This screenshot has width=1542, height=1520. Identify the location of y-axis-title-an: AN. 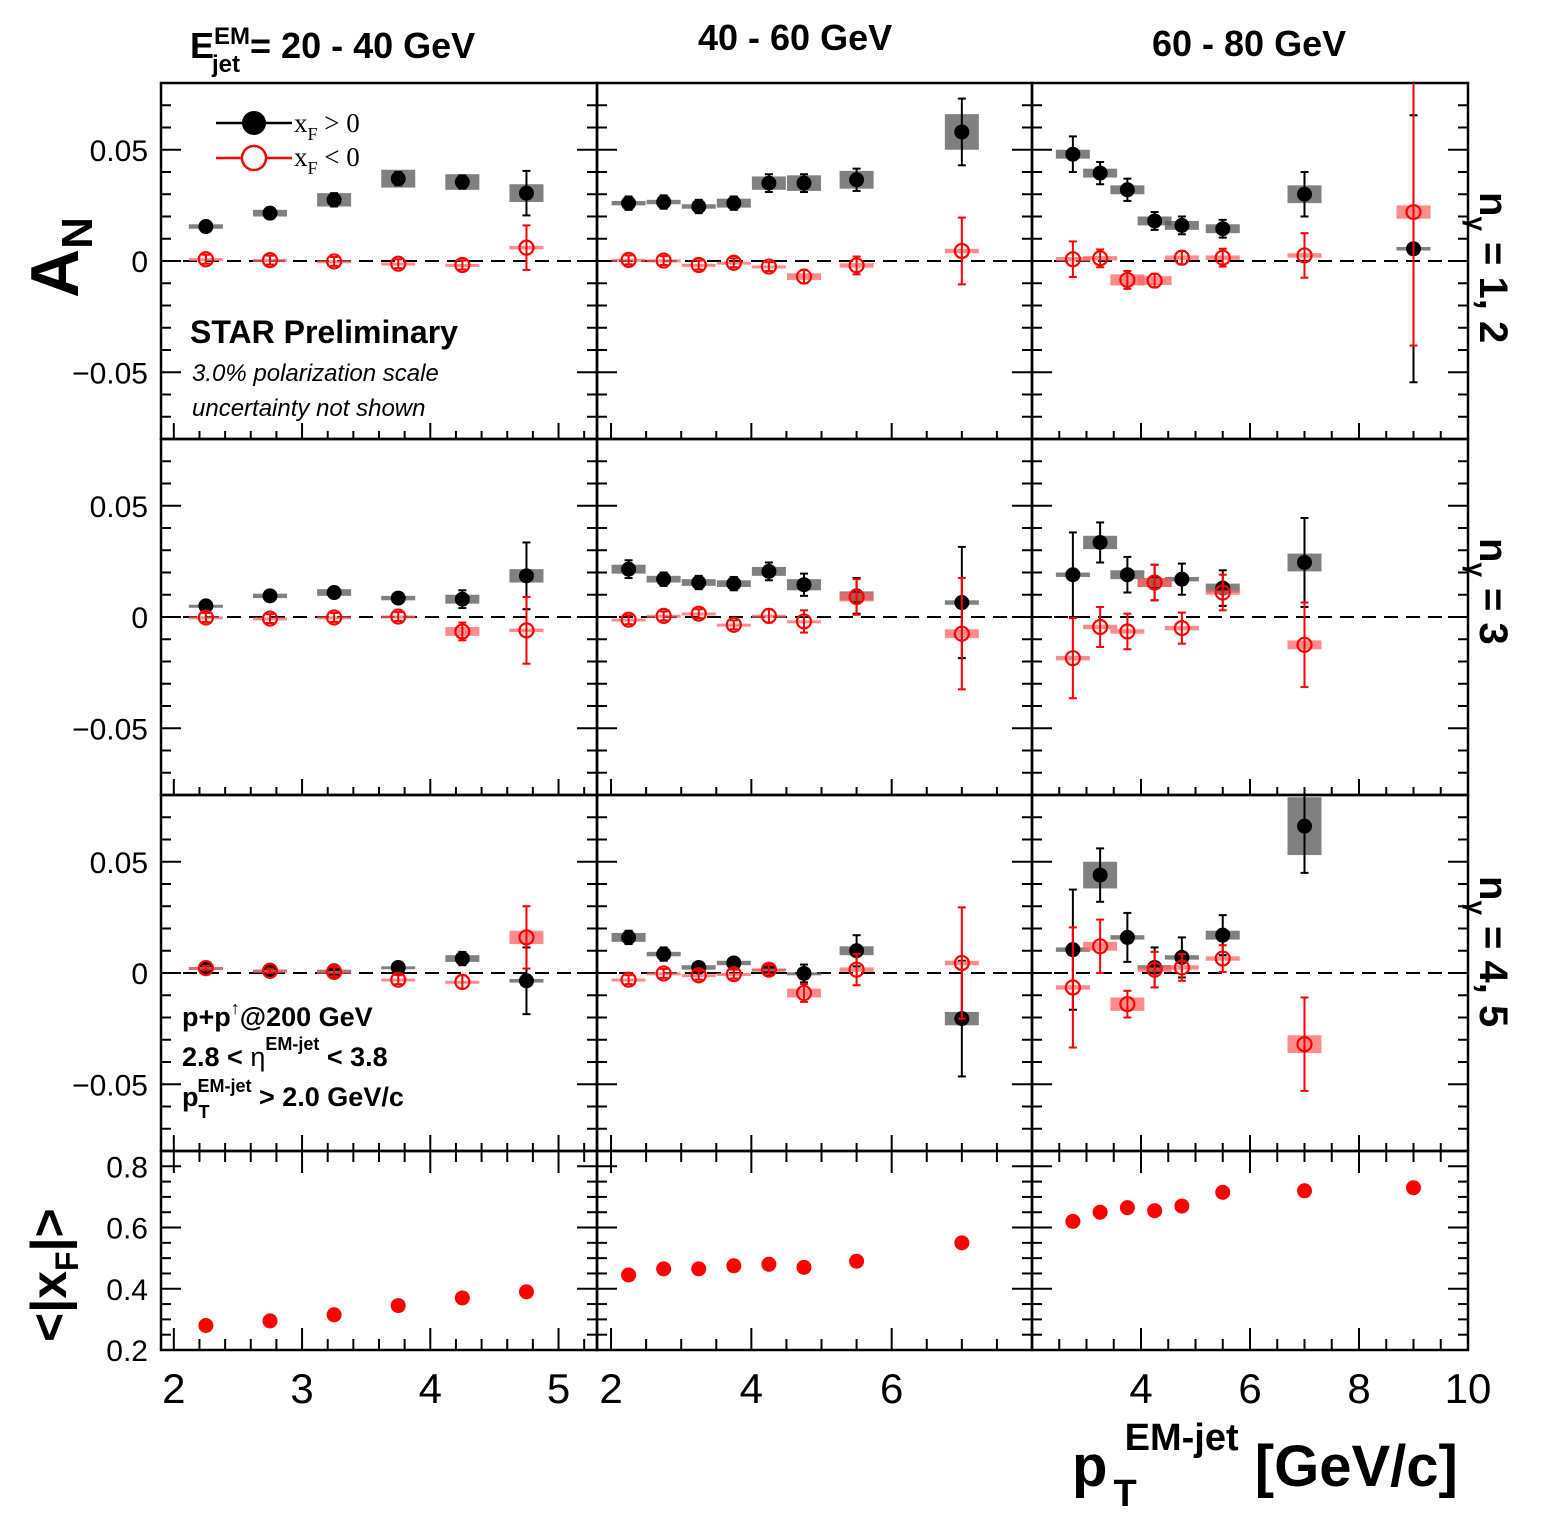
(59, 257).